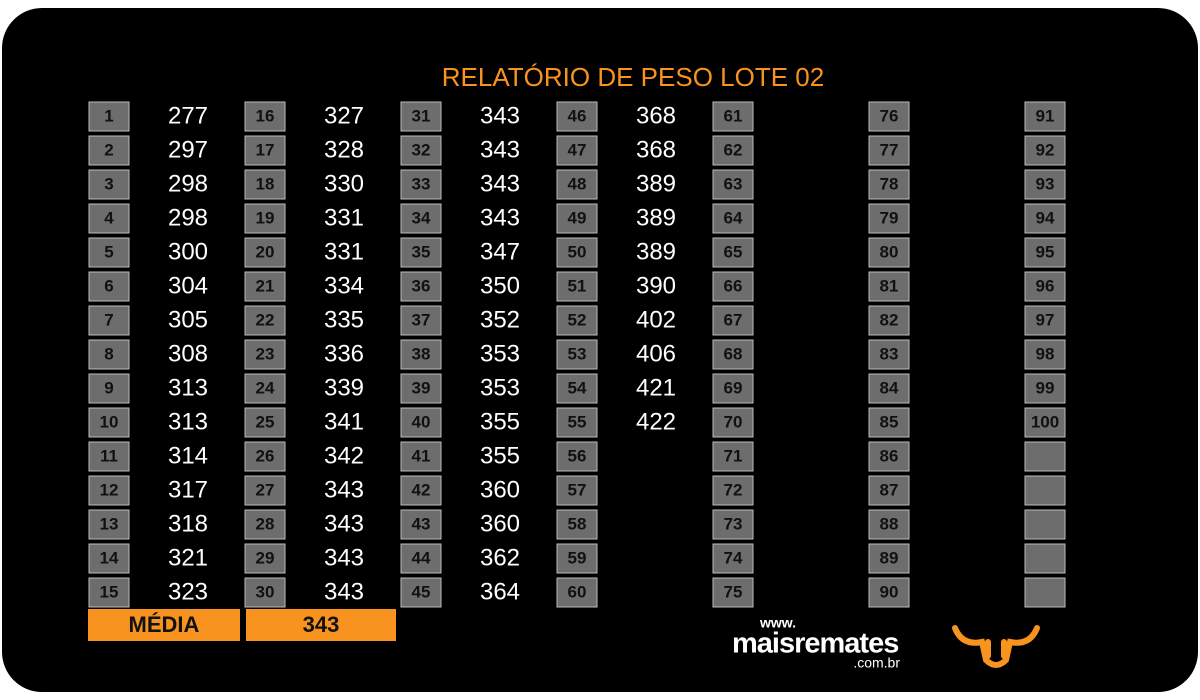 The height and width of the screenshot is (700, 1200). What do you see at coordinates (733, 591) in the screenshot?
I see `index-label: 75` at bounding box center [733, 591].